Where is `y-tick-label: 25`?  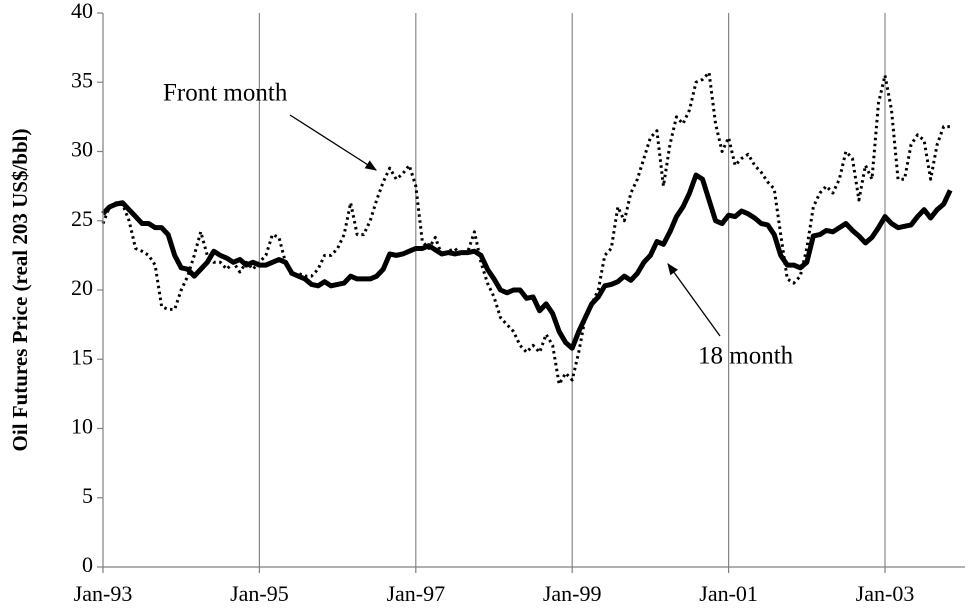 y-tick-label: 25 is located at coordinates (82, 218).